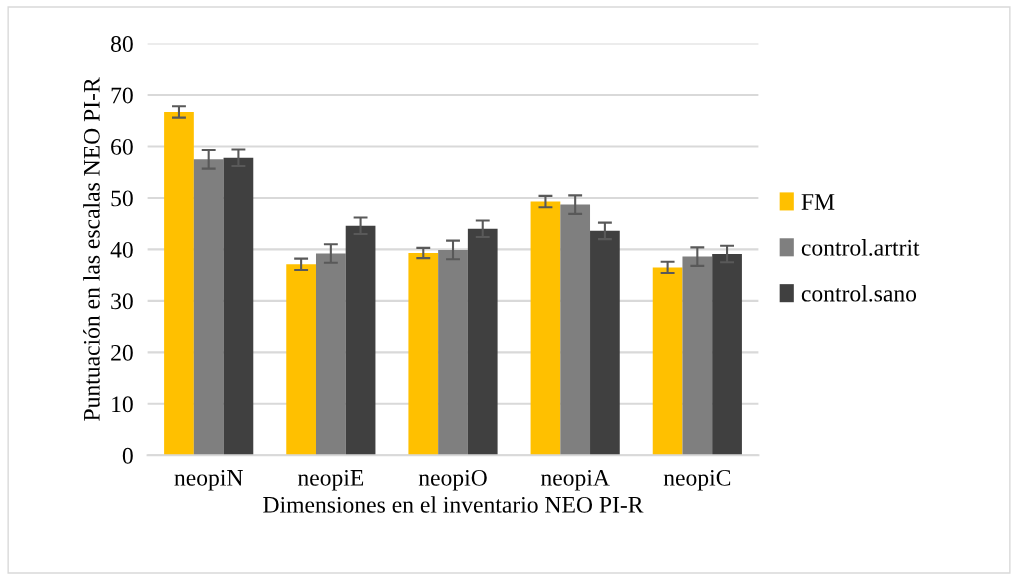  What do you see at coordinates (818, 202) in the screenshot?
I see `legend-label: FM` at bounding box center [818, 202].